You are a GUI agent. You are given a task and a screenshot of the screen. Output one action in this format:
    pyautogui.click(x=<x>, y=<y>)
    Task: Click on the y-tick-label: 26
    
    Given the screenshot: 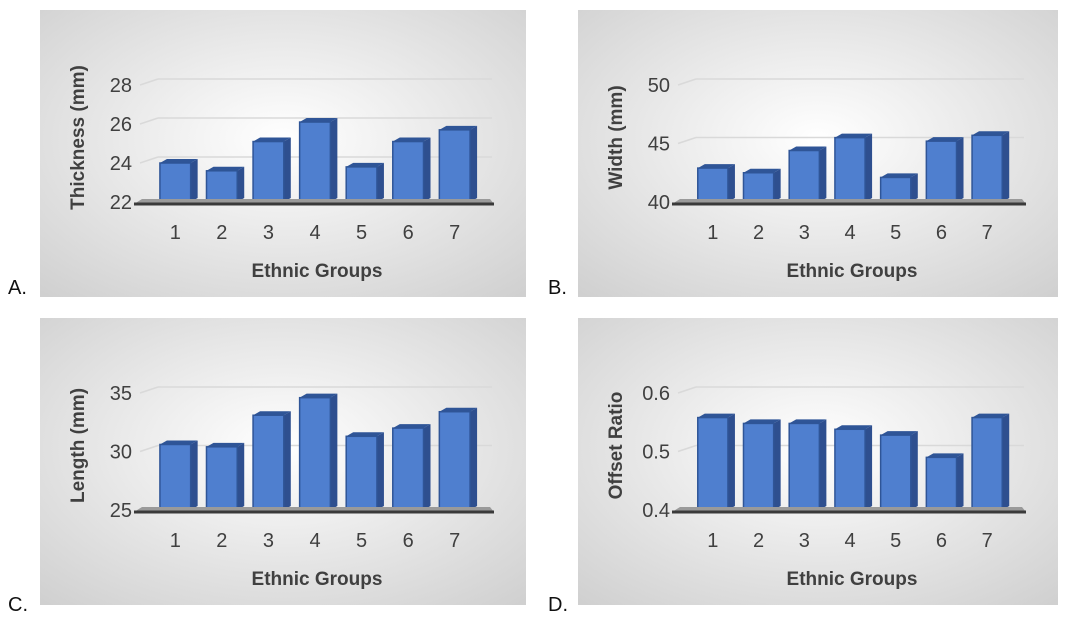 What is the action you would take?
    pyautogui.click(x=121, y=125)
    